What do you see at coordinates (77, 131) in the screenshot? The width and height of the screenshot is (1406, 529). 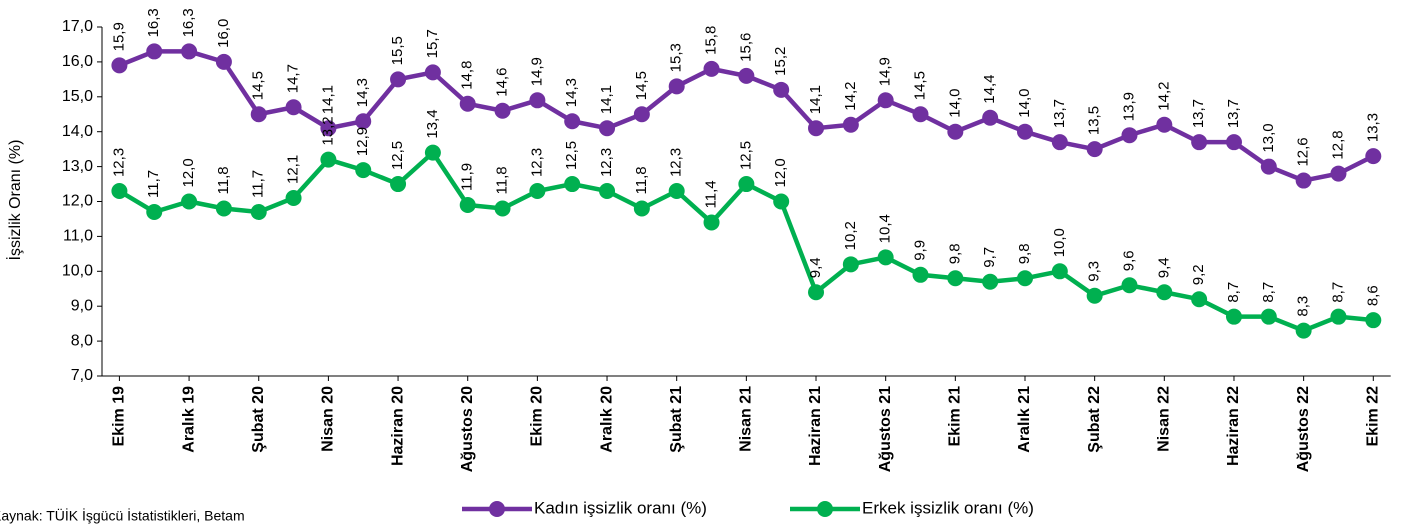 I see `y-tick-label: 14,0` at bounding box center [77, 131].